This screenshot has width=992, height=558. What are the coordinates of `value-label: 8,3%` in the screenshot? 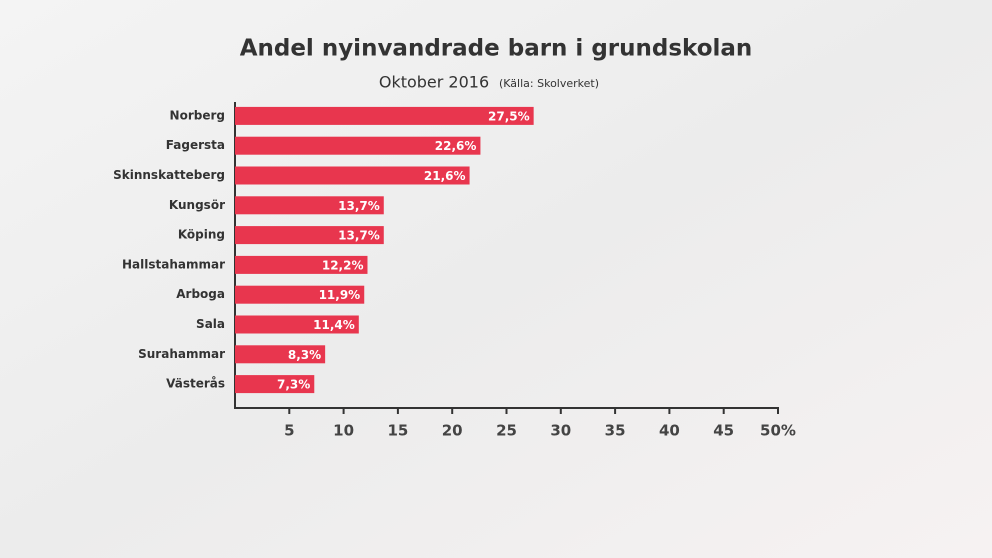 It's located at (304, 355).